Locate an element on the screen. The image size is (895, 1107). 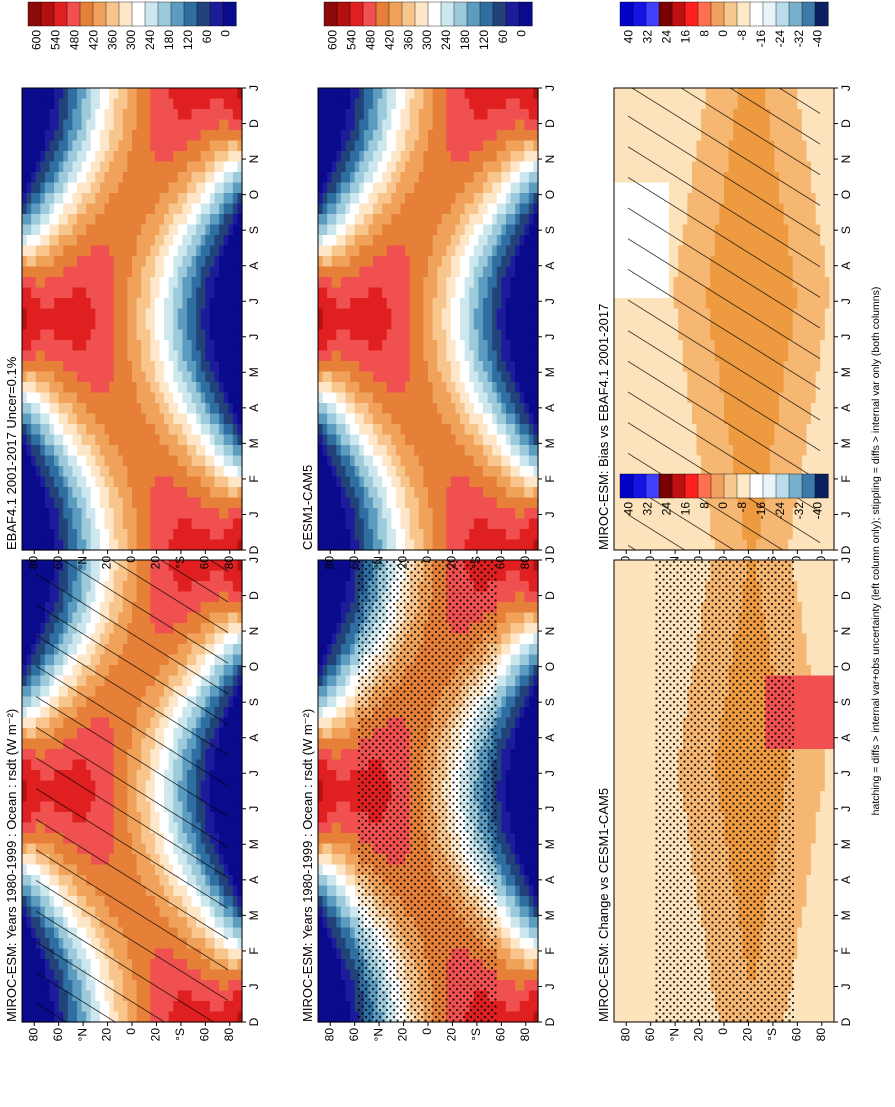
month-tick-label: D is located at coordinates (550, 595).